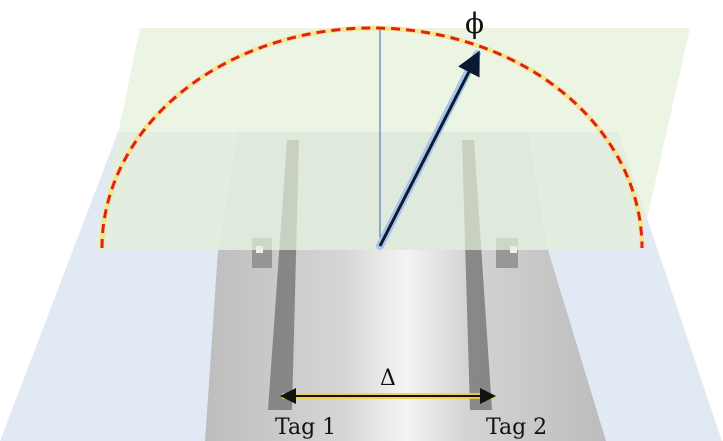 The width and height of the screenshot is (723, 441). What do you see at coordinates (305, 427) in the screenshot?
I see `tag1-label: Tag 1` at bounding box center [305, 427].